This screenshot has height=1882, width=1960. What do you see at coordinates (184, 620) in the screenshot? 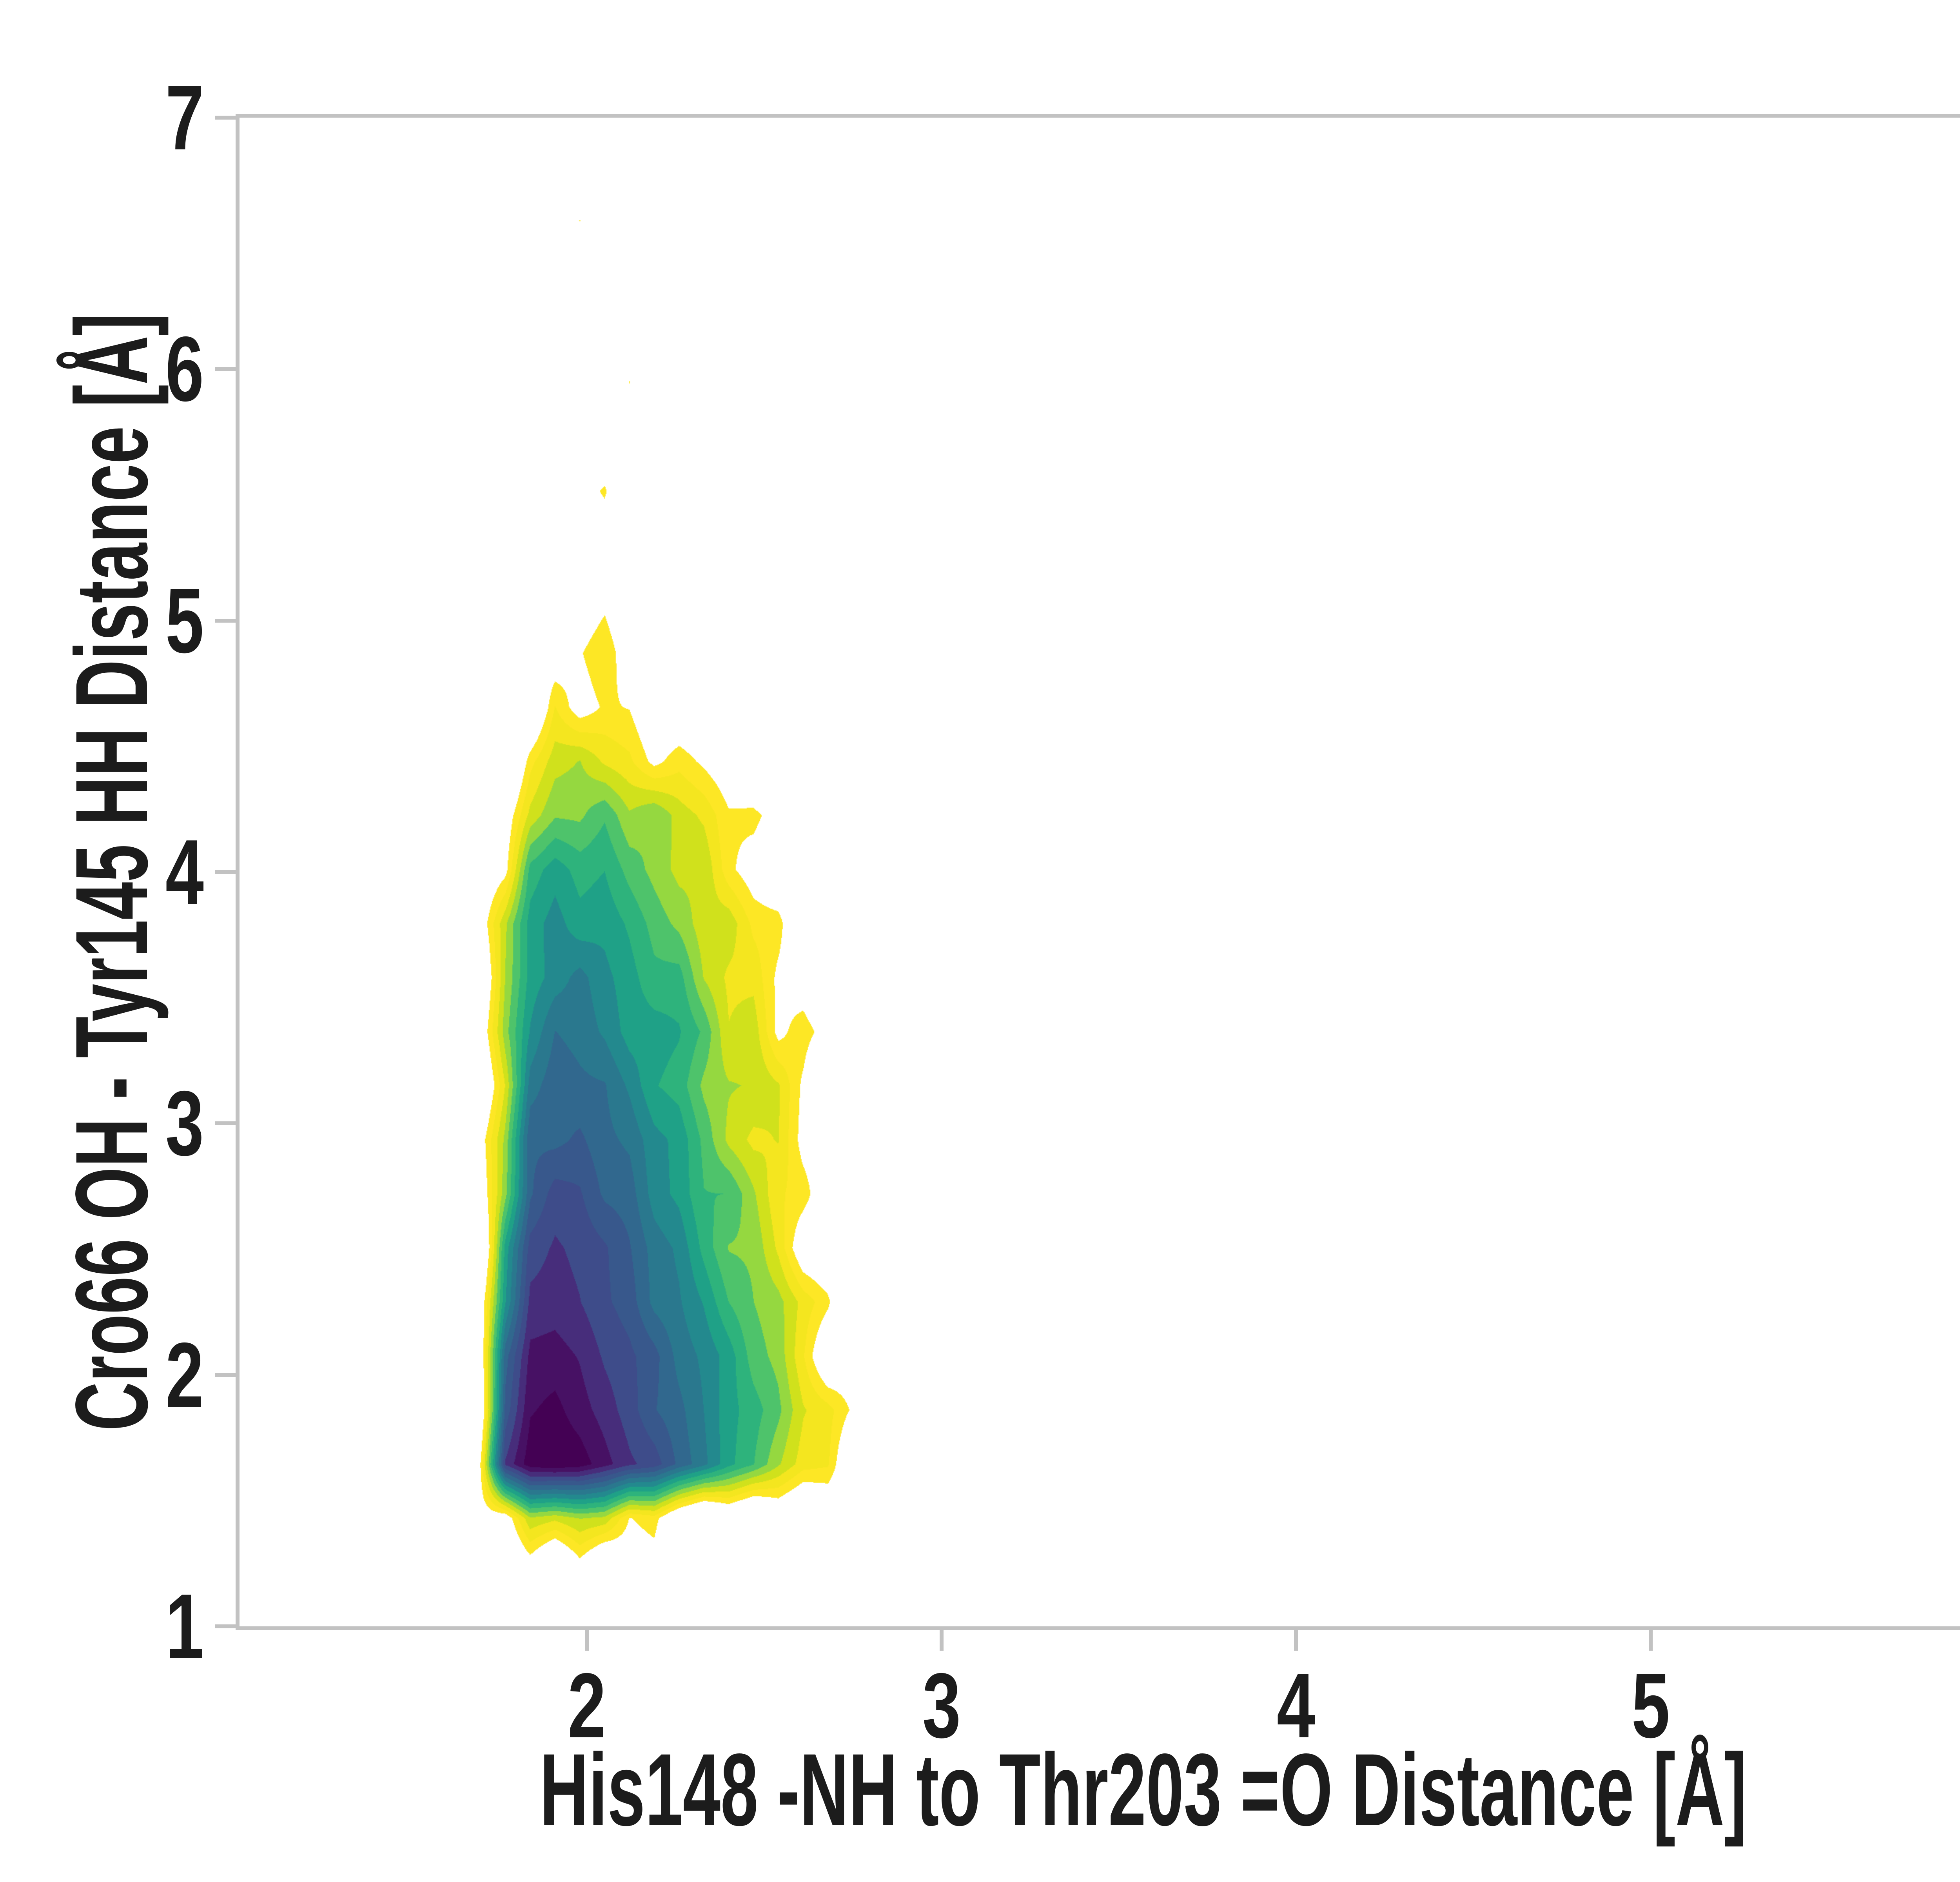
I see `y-tick-label: 5` at bounding box center [184, 620].